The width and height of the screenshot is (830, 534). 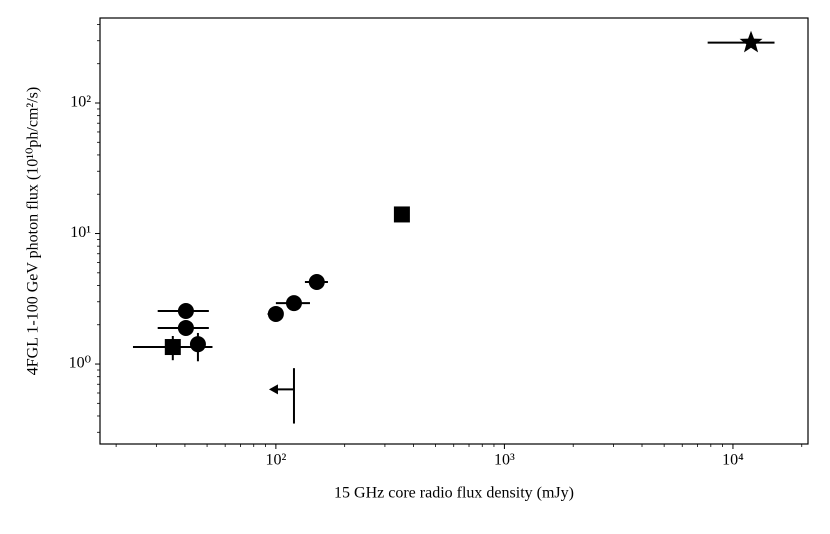 What do you see at coordinates (80, 102) in the screenshot?
I see `y-tick-label: 10²` at bounding box center [80, 102].